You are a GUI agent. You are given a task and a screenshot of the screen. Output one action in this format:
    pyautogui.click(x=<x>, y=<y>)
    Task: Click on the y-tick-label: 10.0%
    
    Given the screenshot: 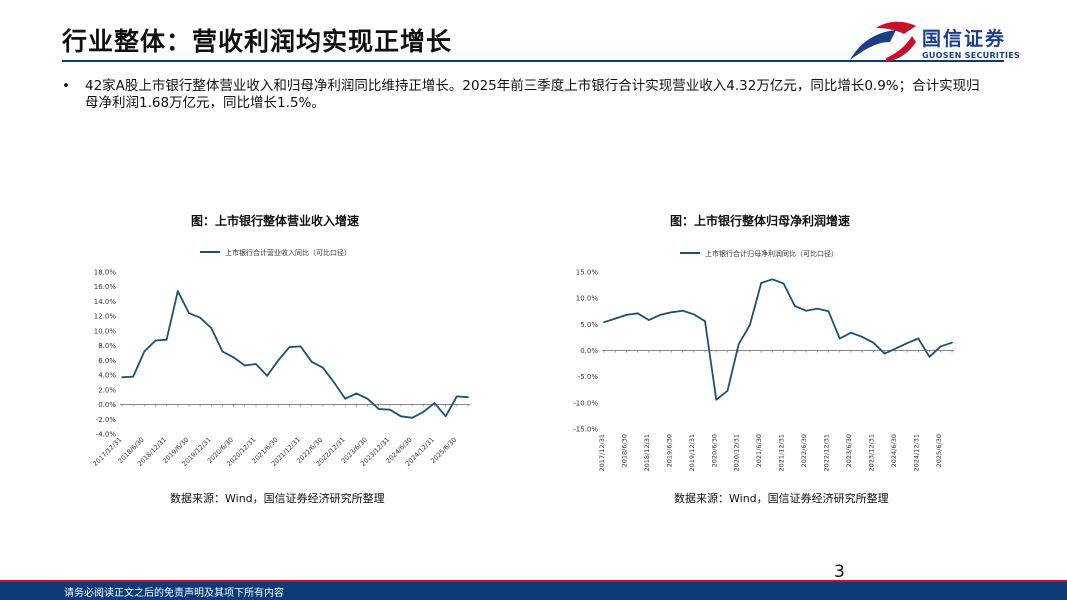 What is the action you would take?
    pyautogui.click(x=105, y=331)
    